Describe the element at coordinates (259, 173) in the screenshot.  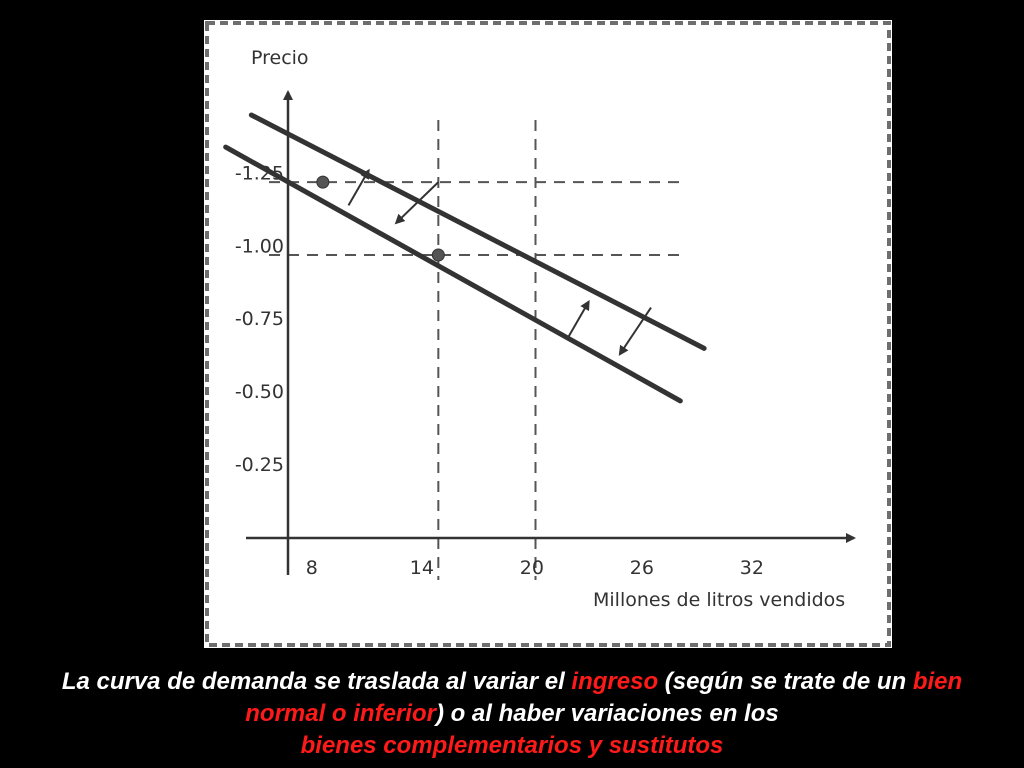
I see `y-tick-label: -1.25` at that location.